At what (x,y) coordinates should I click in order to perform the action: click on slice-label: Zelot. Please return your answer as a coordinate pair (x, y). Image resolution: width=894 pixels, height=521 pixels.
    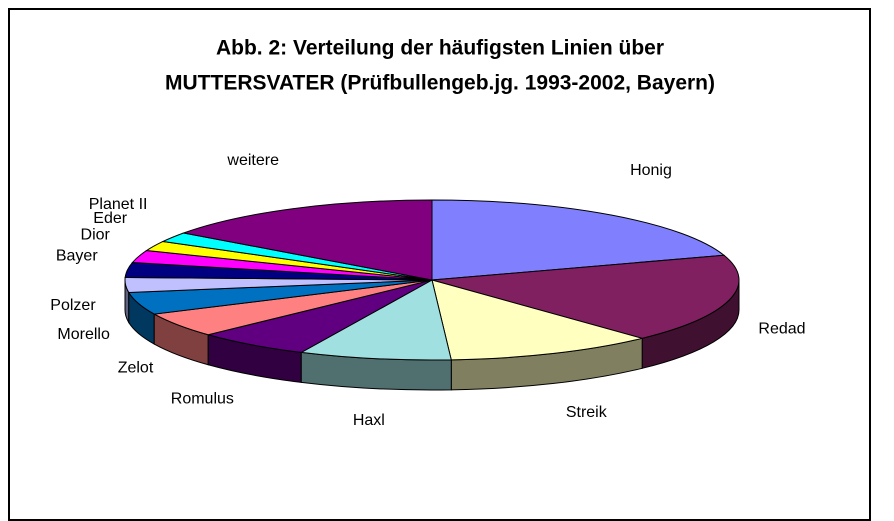
    Looking at the image, I should click on (136, 367).